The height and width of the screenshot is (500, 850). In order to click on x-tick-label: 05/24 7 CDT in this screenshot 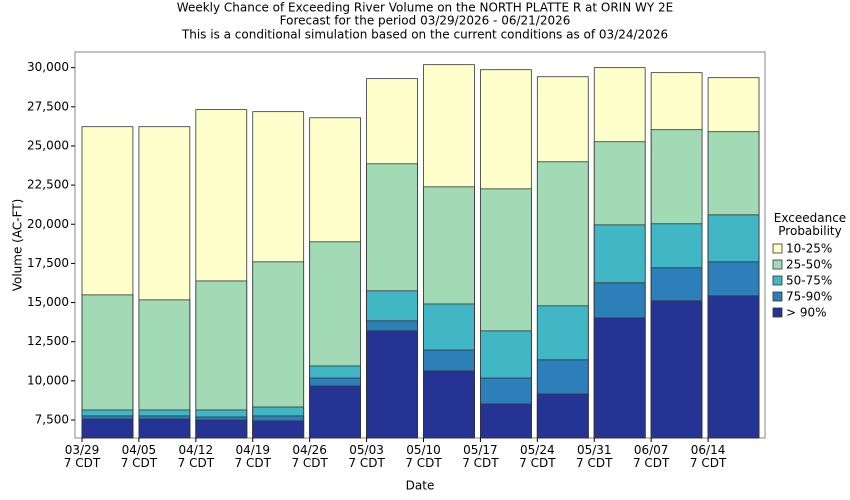, I will do `click(537, 456)`.